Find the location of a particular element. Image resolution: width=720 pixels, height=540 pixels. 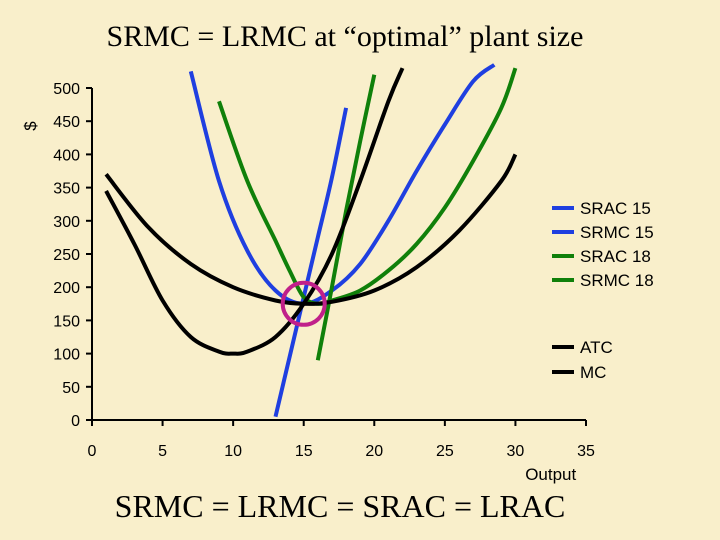

slide-title: SRMC = LRMC at “optimal” plant size is located at coordinates (345, 36).